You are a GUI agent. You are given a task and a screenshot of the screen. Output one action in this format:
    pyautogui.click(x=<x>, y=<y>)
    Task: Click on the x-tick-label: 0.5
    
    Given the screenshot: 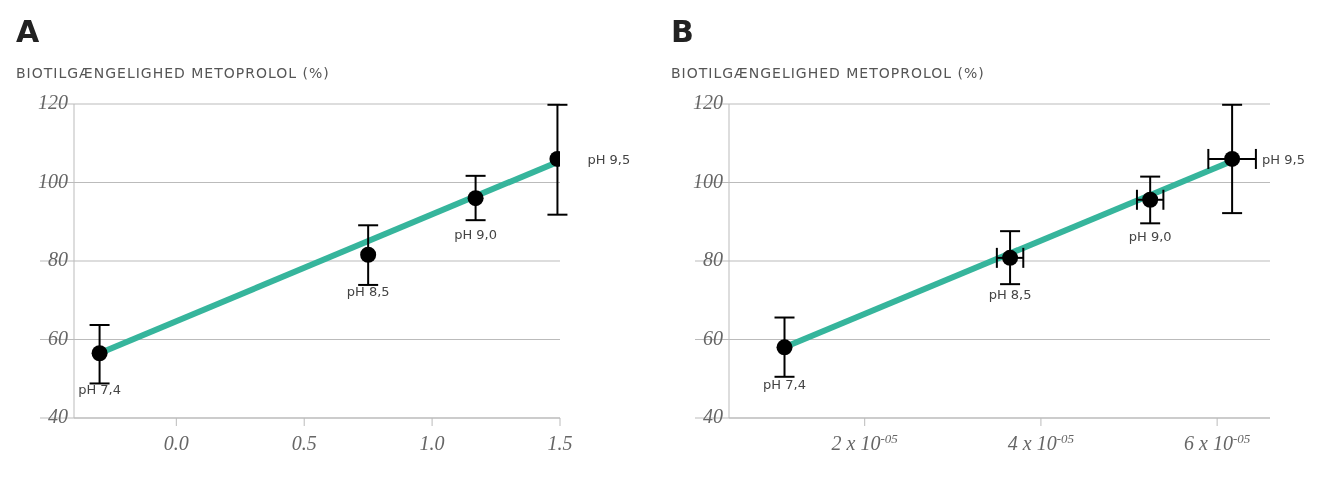 What is the action you would take?
    pyautogui.click(x=304, y=443)
    